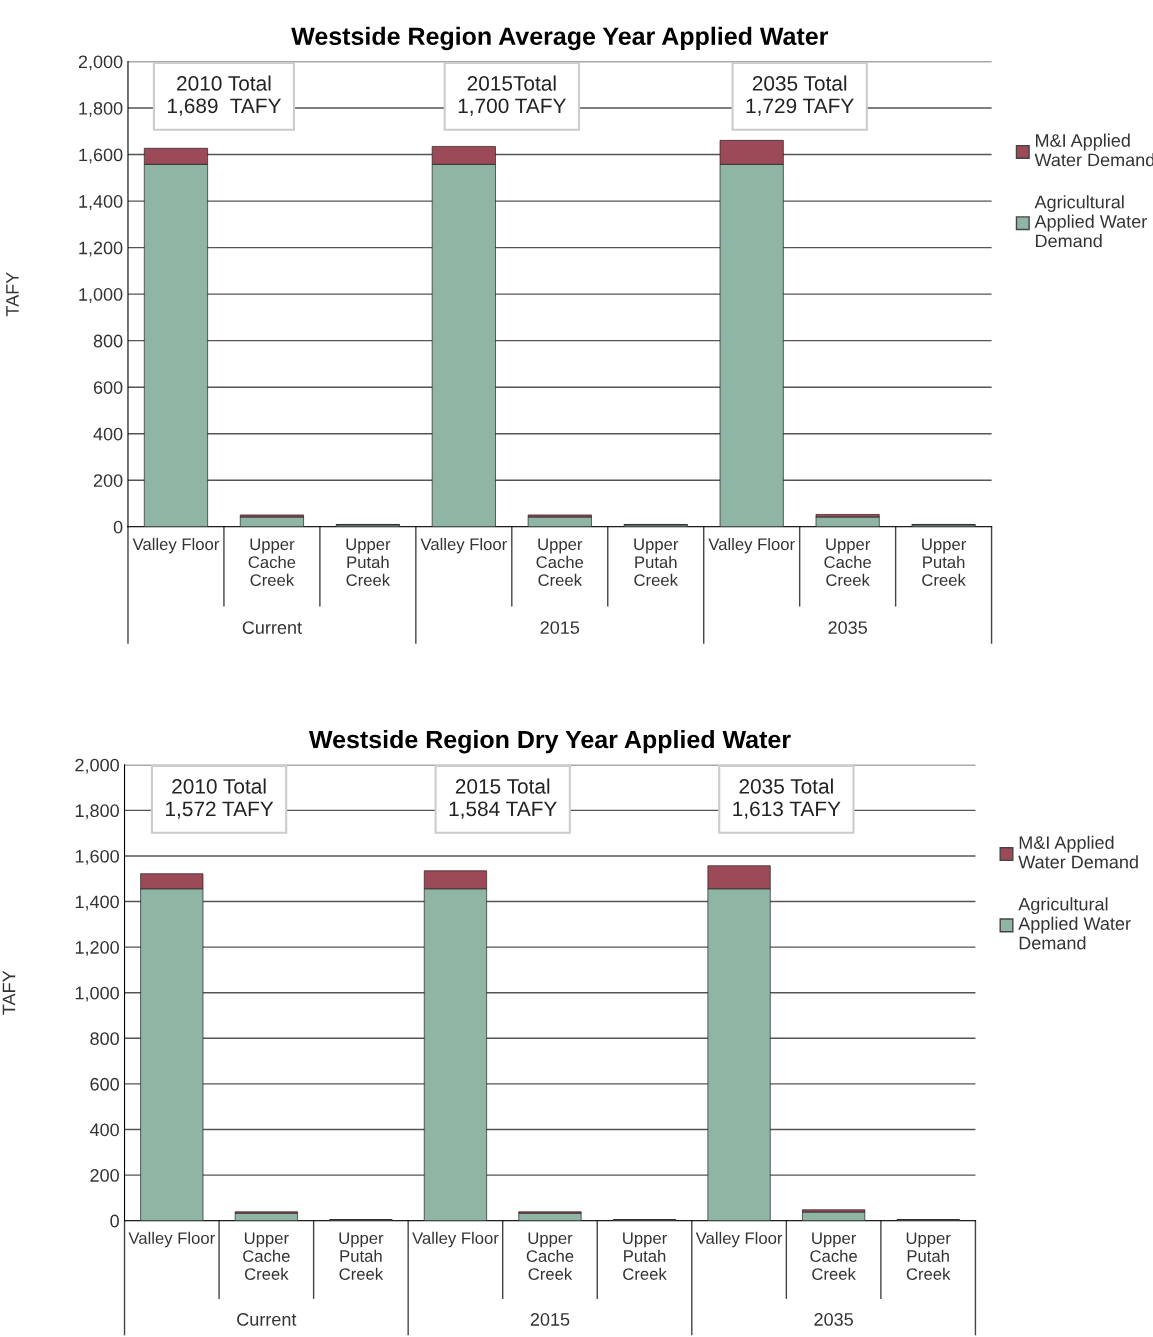  Describe the element at coordinates (225, 95) in the screenshot. I see `annotation: 2010 Total 1,689 TAFY` at that location.